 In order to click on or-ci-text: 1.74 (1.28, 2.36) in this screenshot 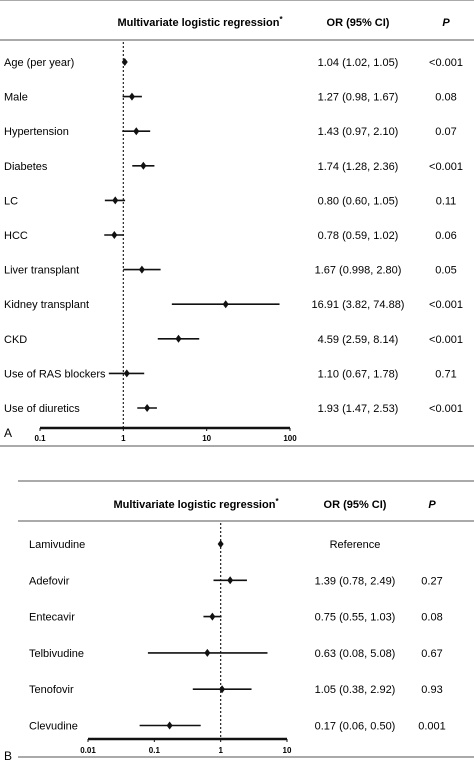, I will do `click(358, 167)`.